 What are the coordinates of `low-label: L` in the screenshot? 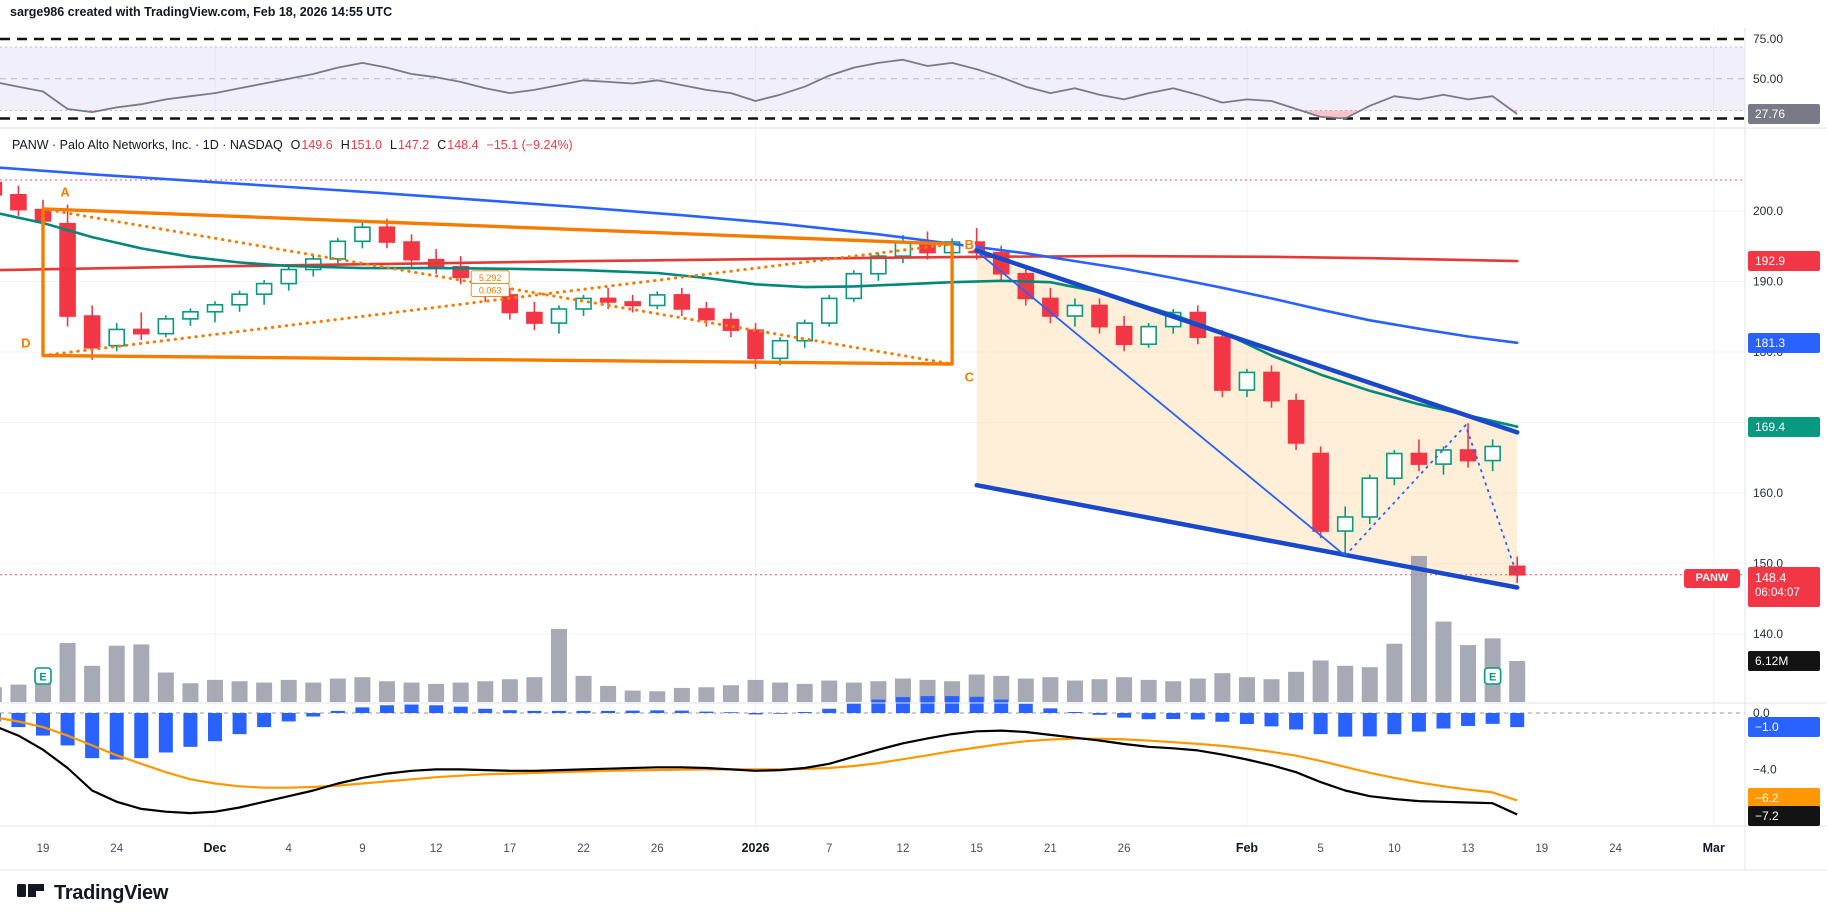 It's located at (393, 145).